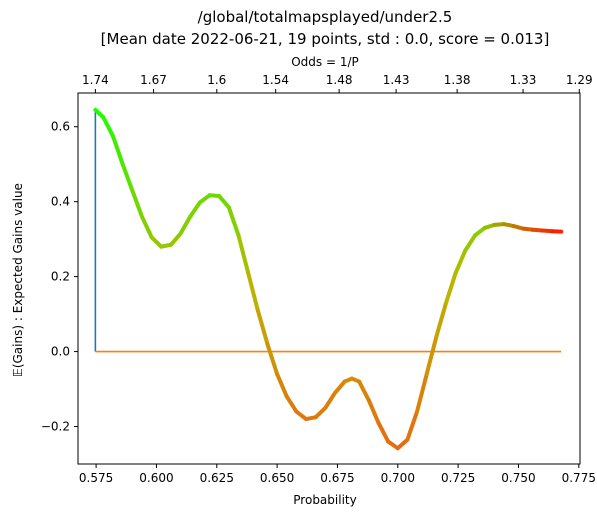 The width and height of the screenshot is (597, 517). Describe the element at coordinates (153, 80) in the screenshot. I see `top-tick-label: 1.67` at that location.